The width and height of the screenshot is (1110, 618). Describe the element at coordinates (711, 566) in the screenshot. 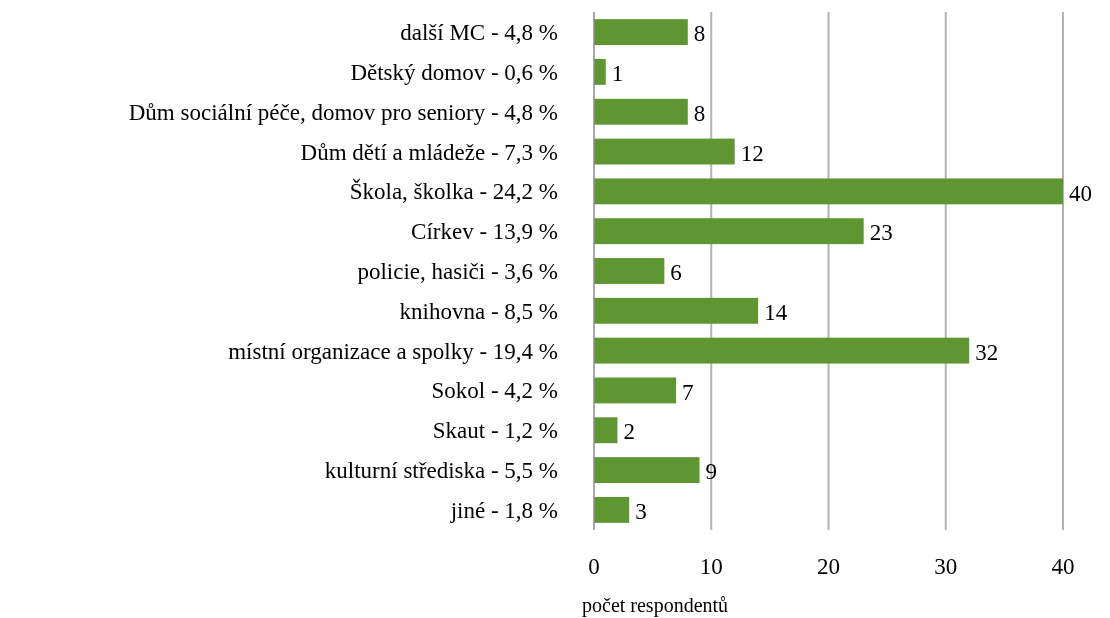

I see `x-tick-label: 10` at that location.